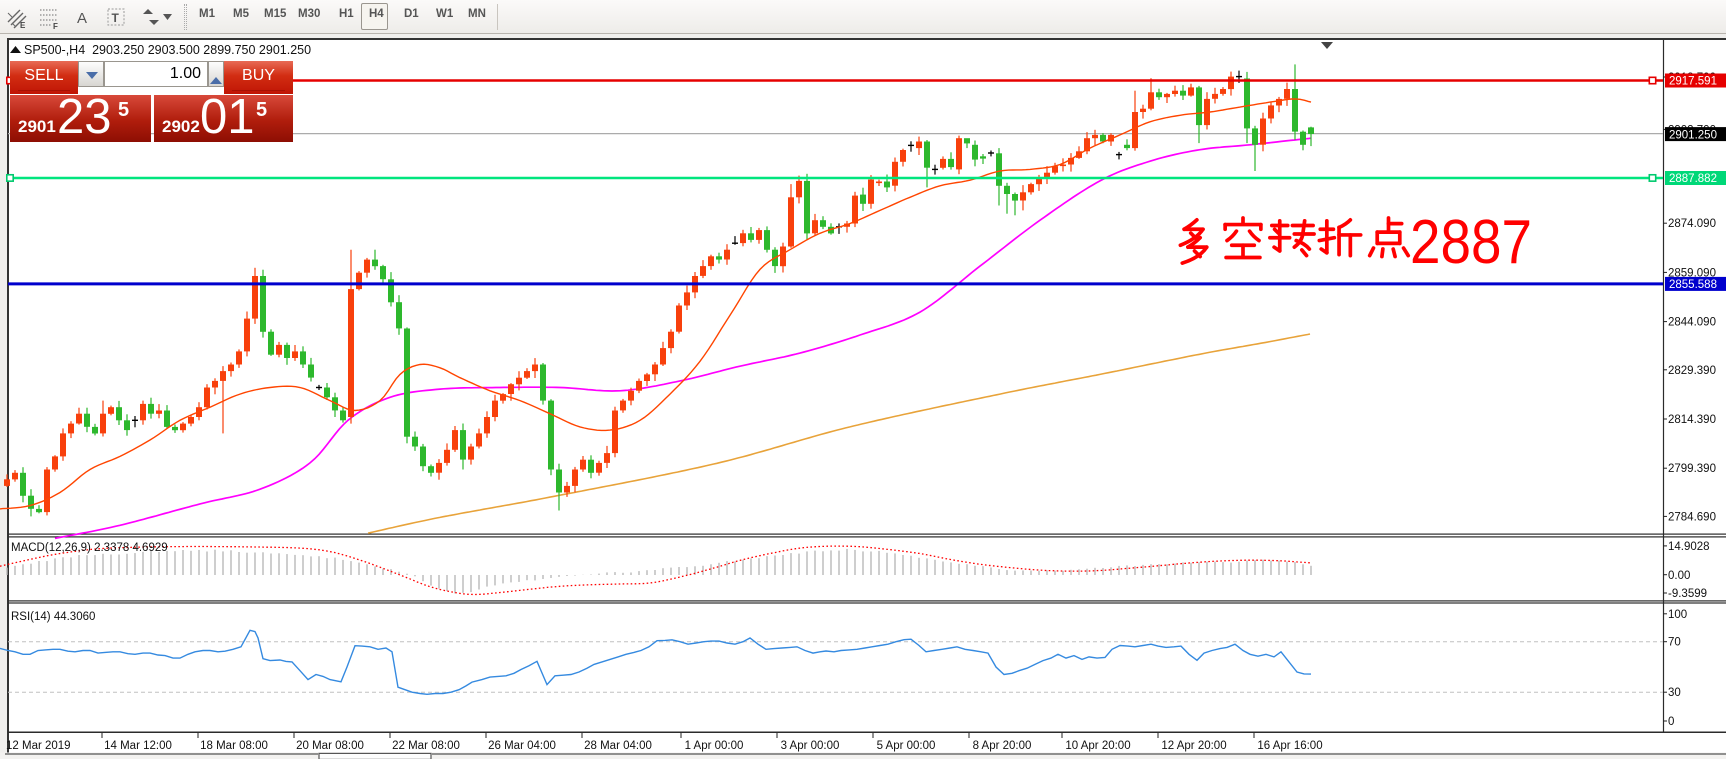  What do you see at coordinates (1097, 746) in the screenshot?
I see `svg-text: 10 Apr 20:00` at bounding box center [1097, 746].